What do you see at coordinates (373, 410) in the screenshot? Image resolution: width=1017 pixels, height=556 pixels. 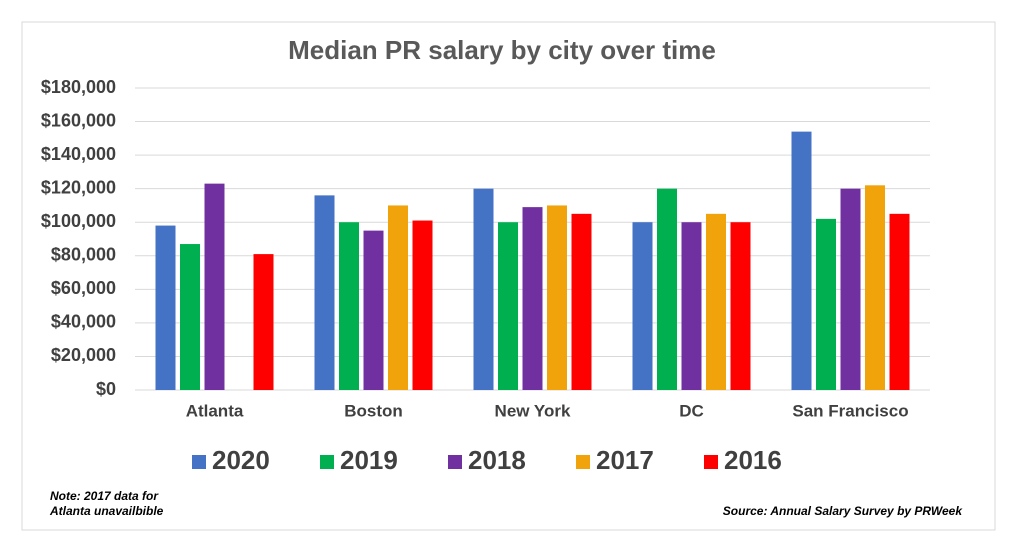 I see `x-tick-label: Boston` at bounding box center [373, 410].